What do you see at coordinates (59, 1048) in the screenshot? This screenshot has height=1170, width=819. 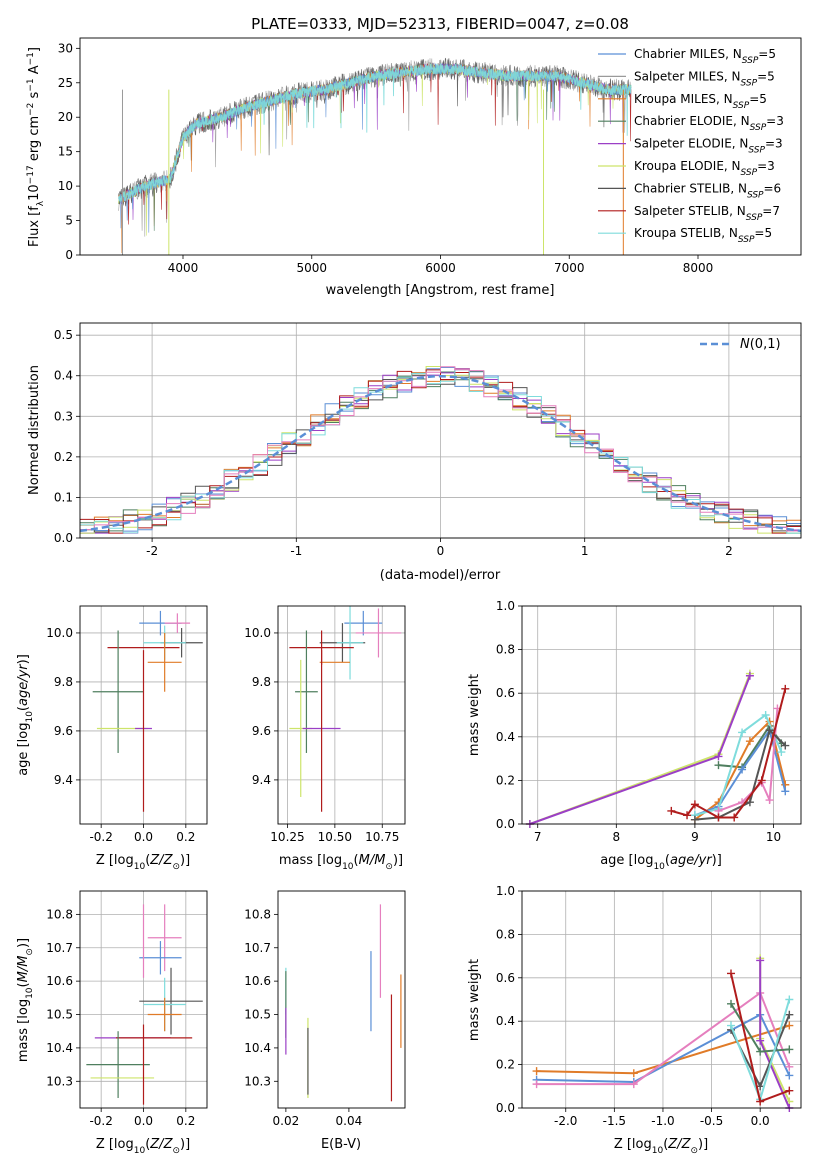 I see `y-tick-label: 10.4` at bounding box center [59, 1048].